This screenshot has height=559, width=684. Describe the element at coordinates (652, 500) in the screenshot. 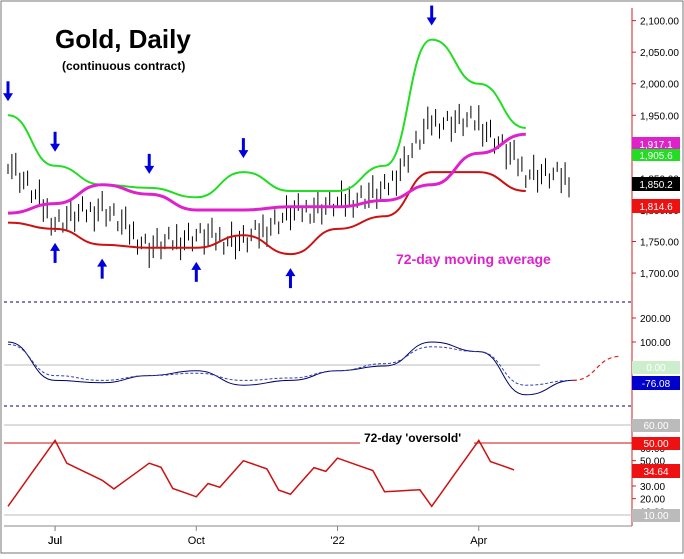

I see `stoch-tick-label: 20.00` at that location.